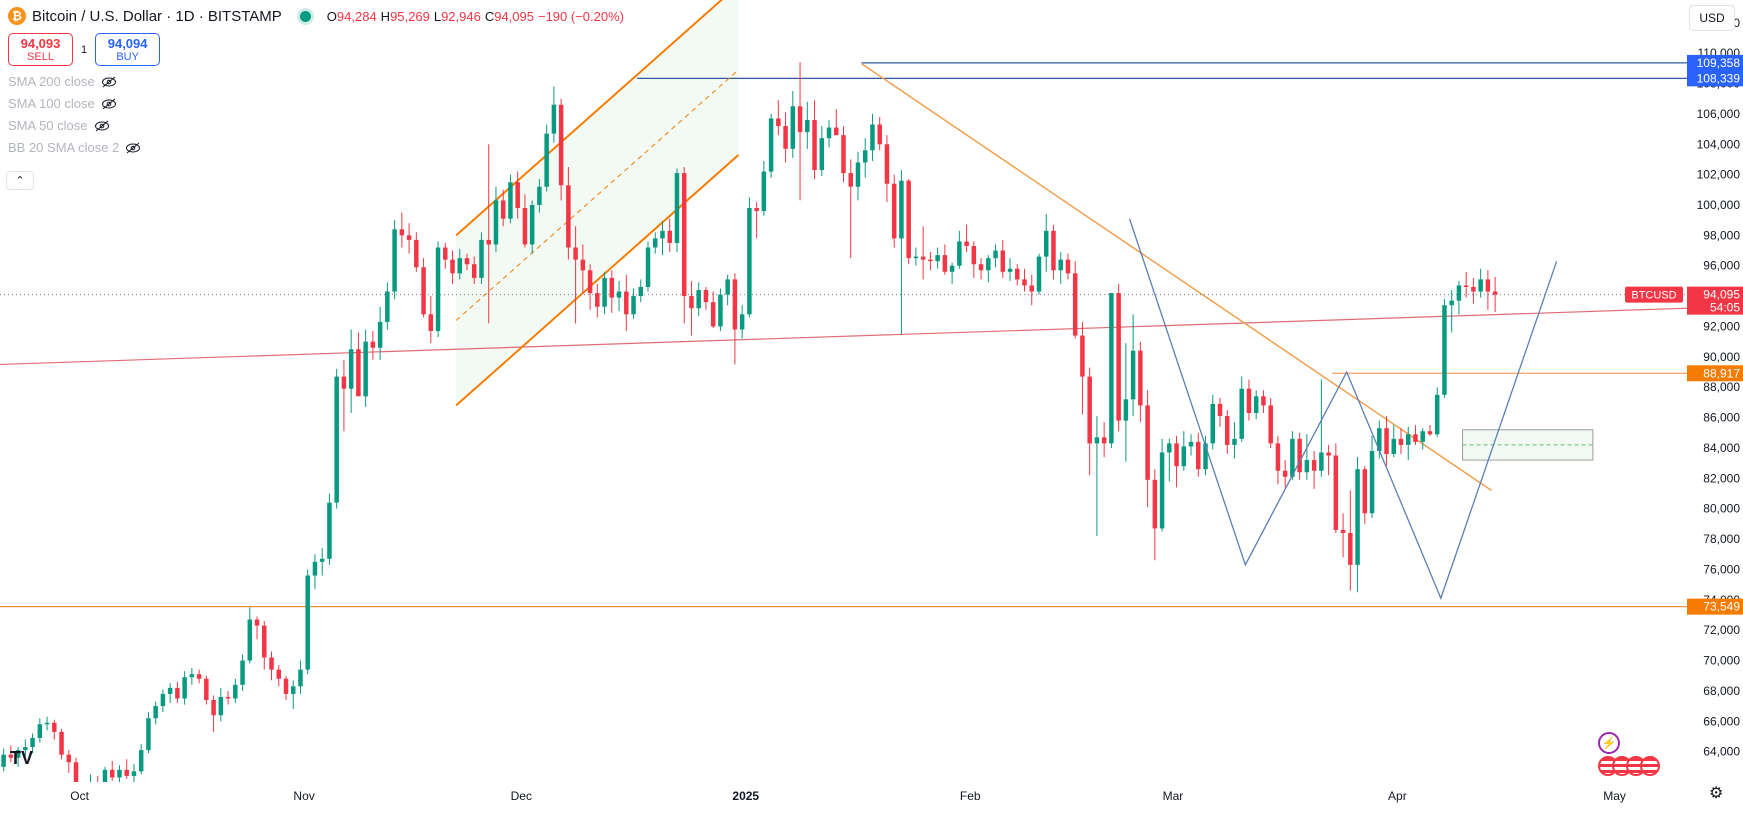 Image resolution: width=1743 pixels, height=813 pixels. I want to click on economic-events, so click(1629, 766).